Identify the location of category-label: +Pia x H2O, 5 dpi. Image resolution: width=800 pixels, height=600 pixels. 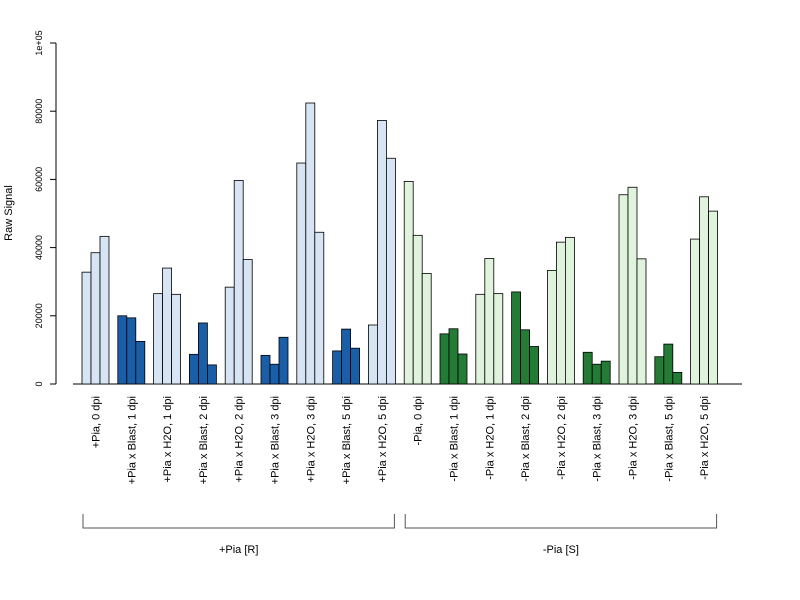
(383, 439).